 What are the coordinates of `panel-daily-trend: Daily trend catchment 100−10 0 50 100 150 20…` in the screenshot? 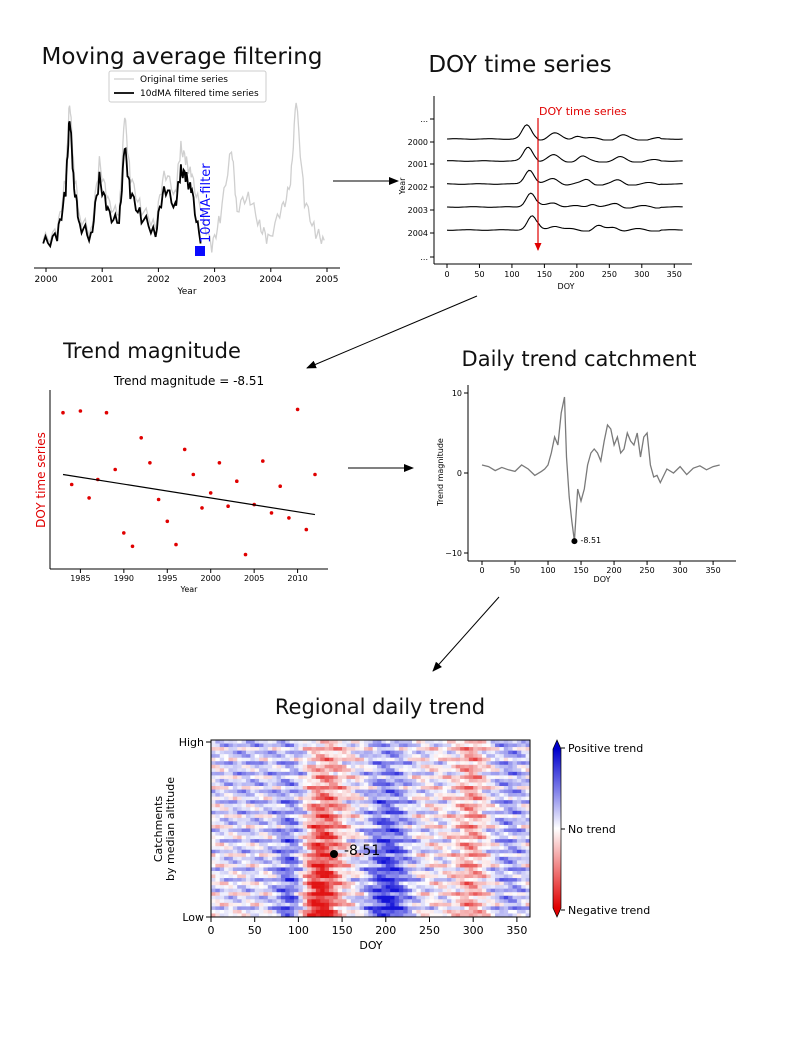 It's located at (586, 465).